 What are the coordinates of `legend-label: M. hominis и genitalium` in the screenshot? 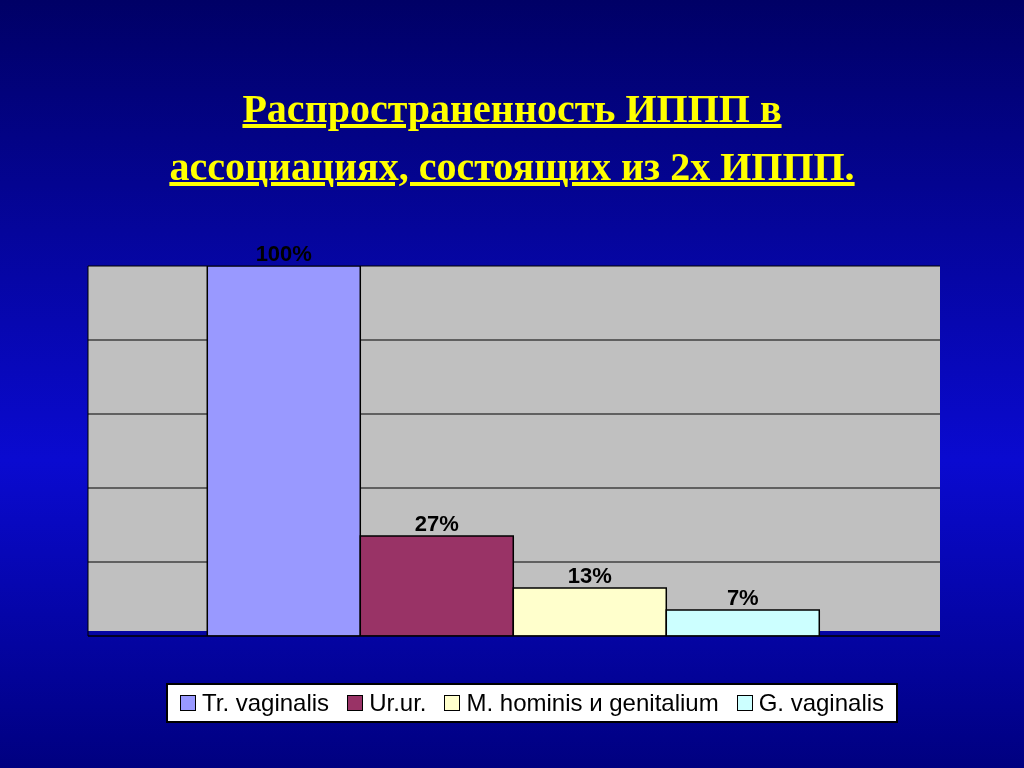 It's located at (592, 703).